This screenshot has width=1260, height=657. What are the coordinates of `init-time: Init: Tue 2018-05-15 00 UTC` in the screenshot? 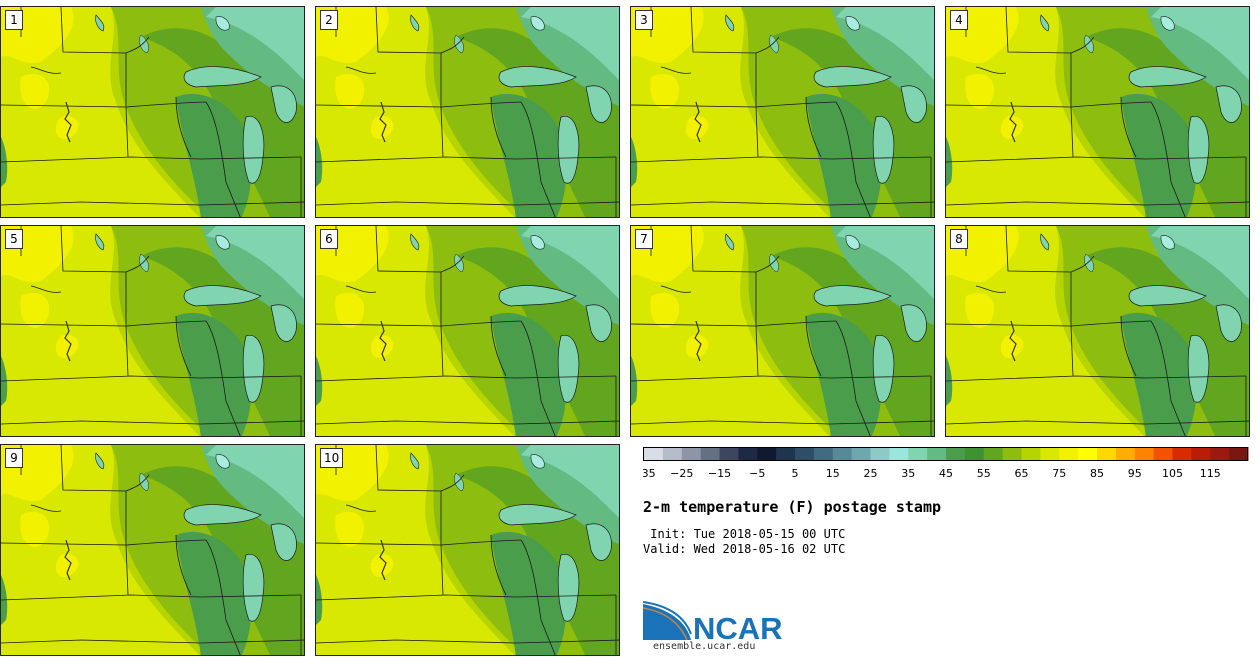 It's located at (744, 534).